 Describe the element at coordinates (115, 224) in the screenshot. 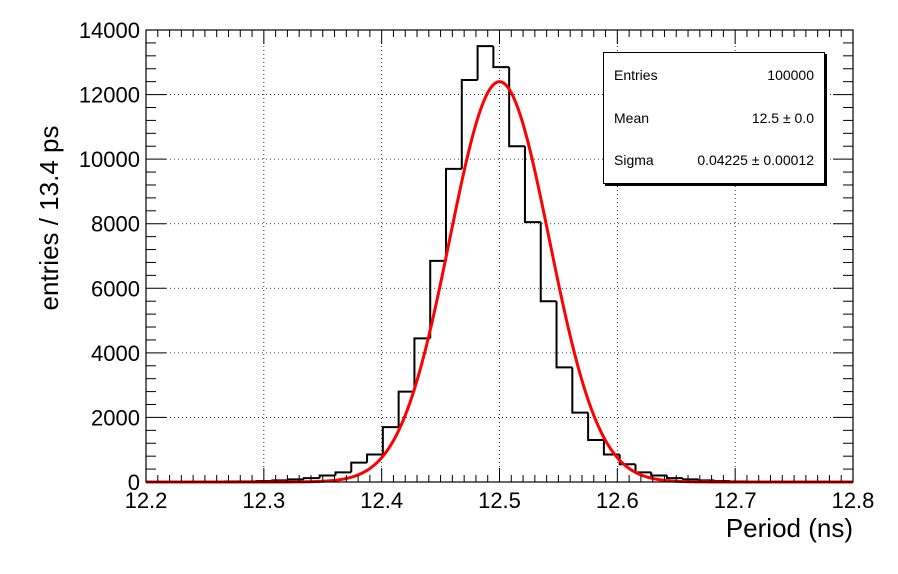

I see `y-tick-label: 8000` at that location.